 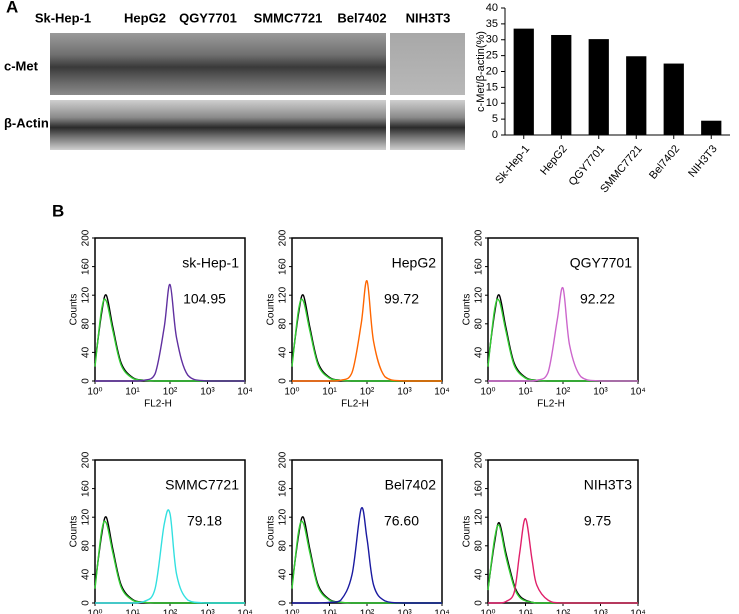 What do you see at coordinates (703, 161) in the screenshot?
I see `x-tick-label: NIH3T3` at bounding box center [703, 161].